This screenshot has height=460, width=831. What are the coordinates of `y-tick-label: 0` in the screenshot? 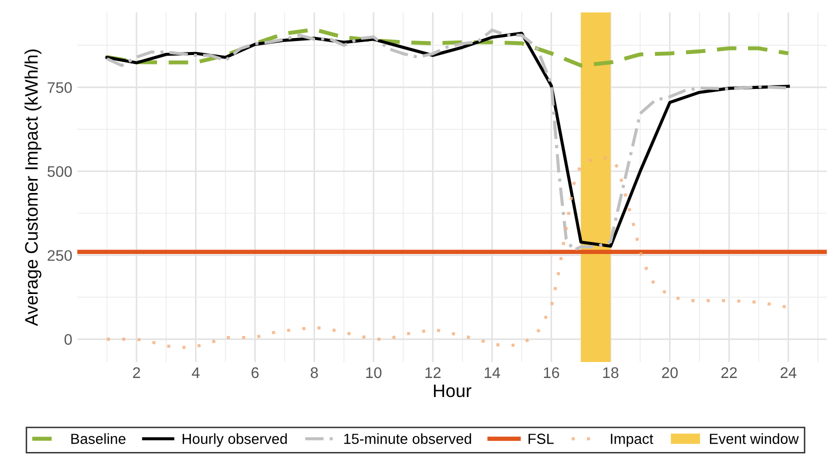 It's located at (68, 339).